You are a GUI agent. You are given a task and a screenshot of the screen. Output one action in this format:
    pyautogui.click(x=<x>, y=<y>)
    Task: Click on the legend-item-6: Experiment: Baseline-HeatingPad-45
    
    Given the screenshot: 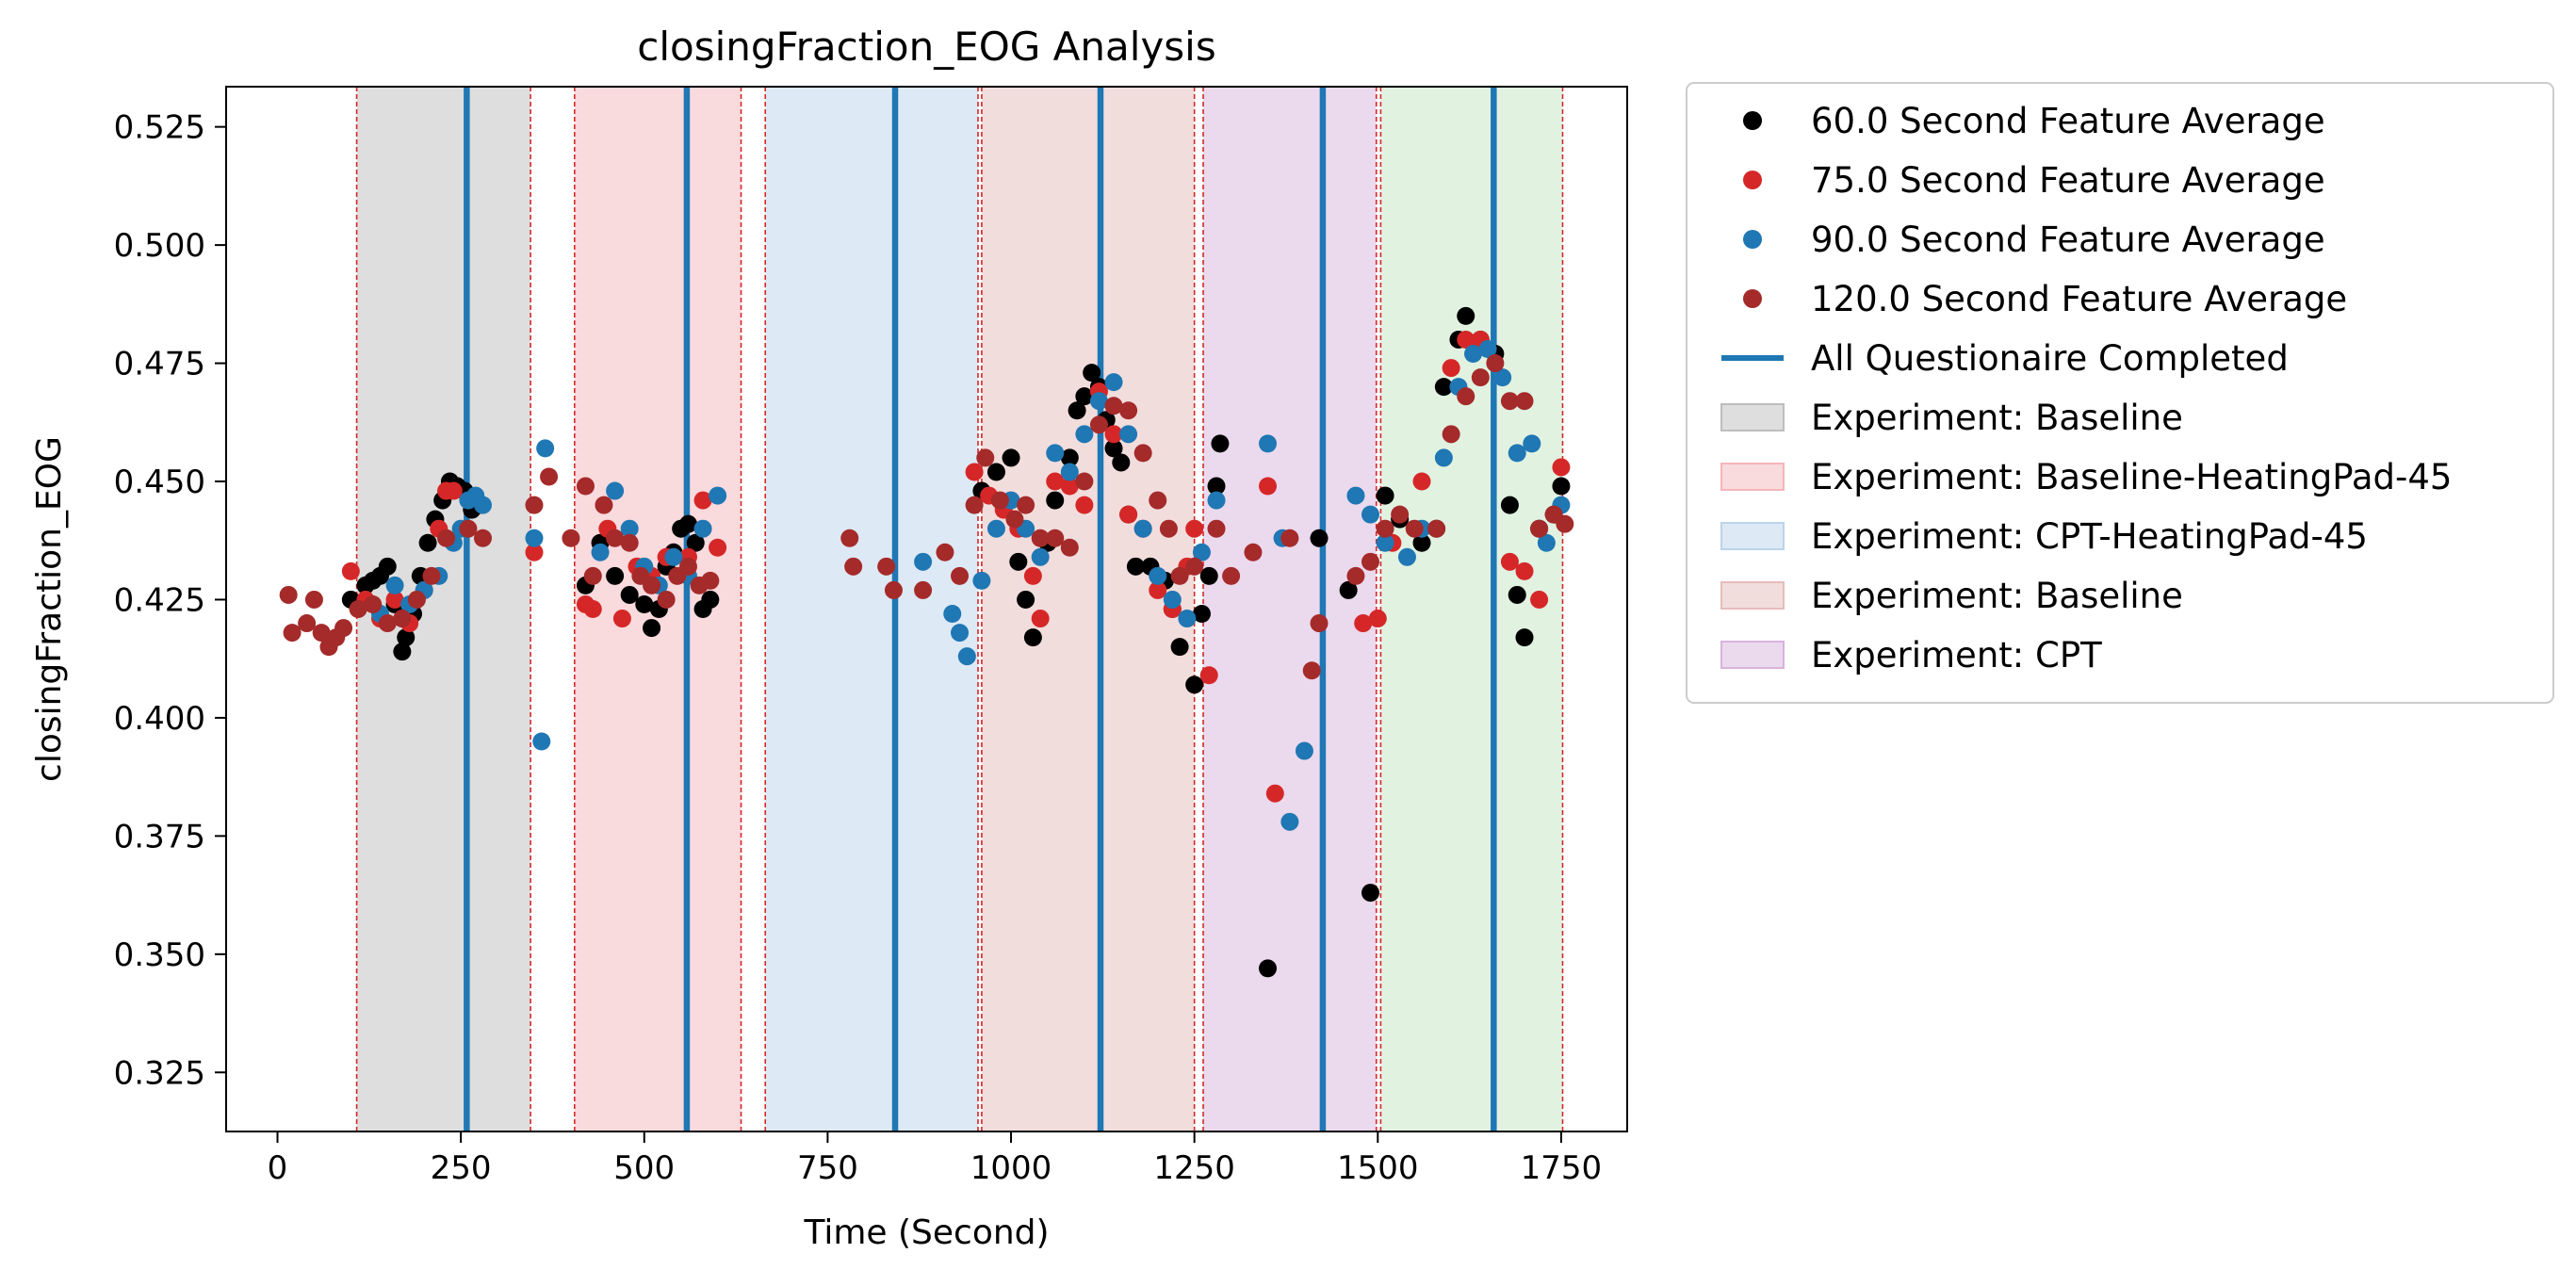 What is the action you would take?
    pyautogui.click(x=2086, y=477)
    